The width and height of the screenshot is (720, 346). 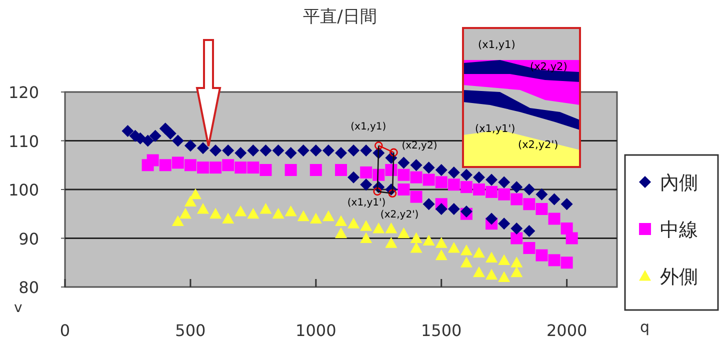 I want to click on text: (x1,y1), so click(x=497, y=45).